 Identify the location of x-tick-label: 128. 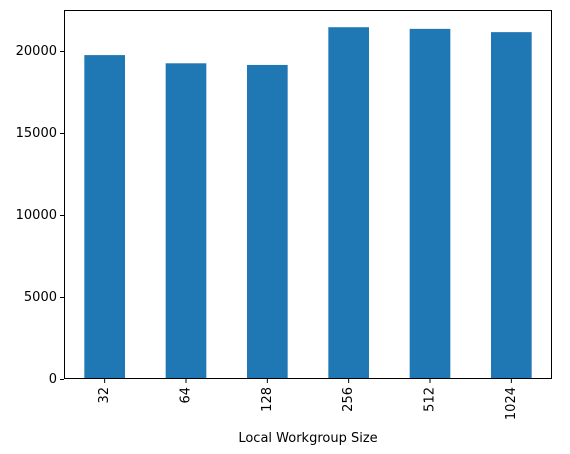
(267, 399).